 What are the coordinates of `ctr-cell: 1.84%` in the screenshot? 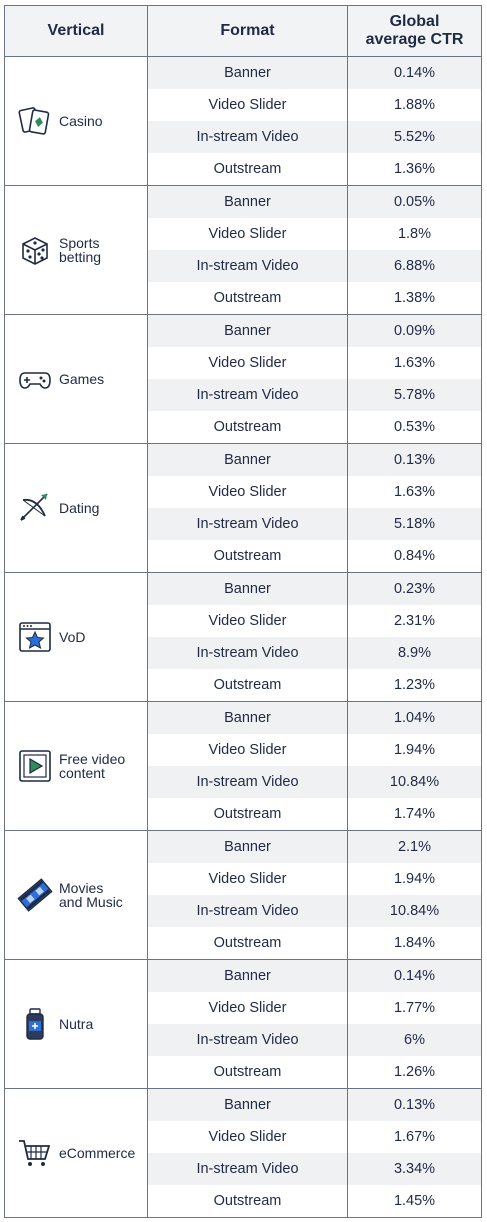 It's located at (414, 943).